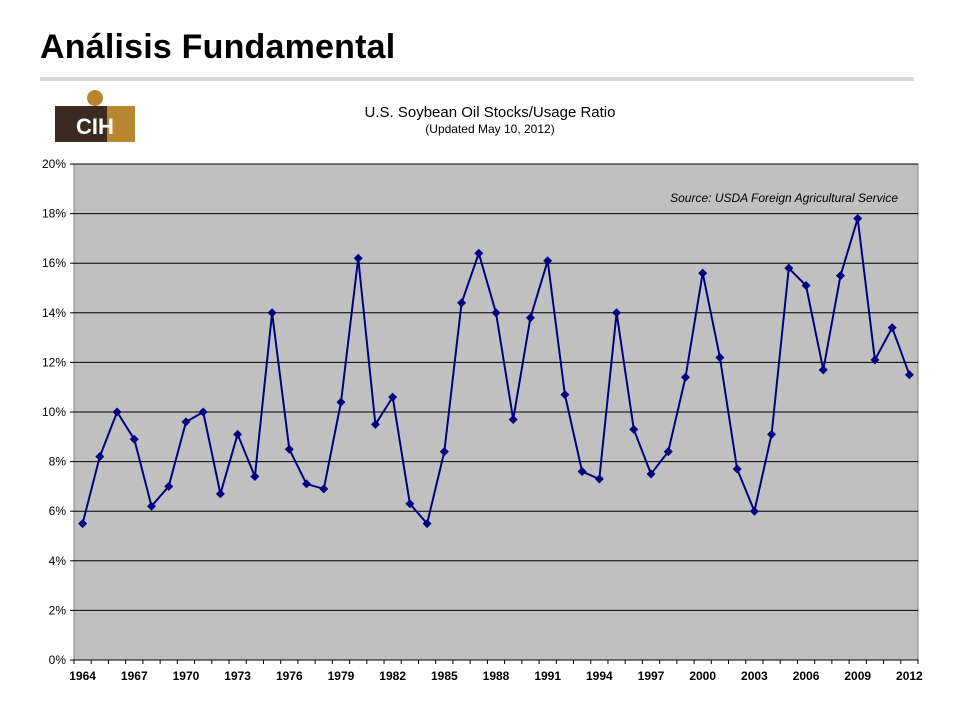 The width and height of the screenshot is (960, 720). I want to click on x-tick-label: 1964, so click(82, 676).